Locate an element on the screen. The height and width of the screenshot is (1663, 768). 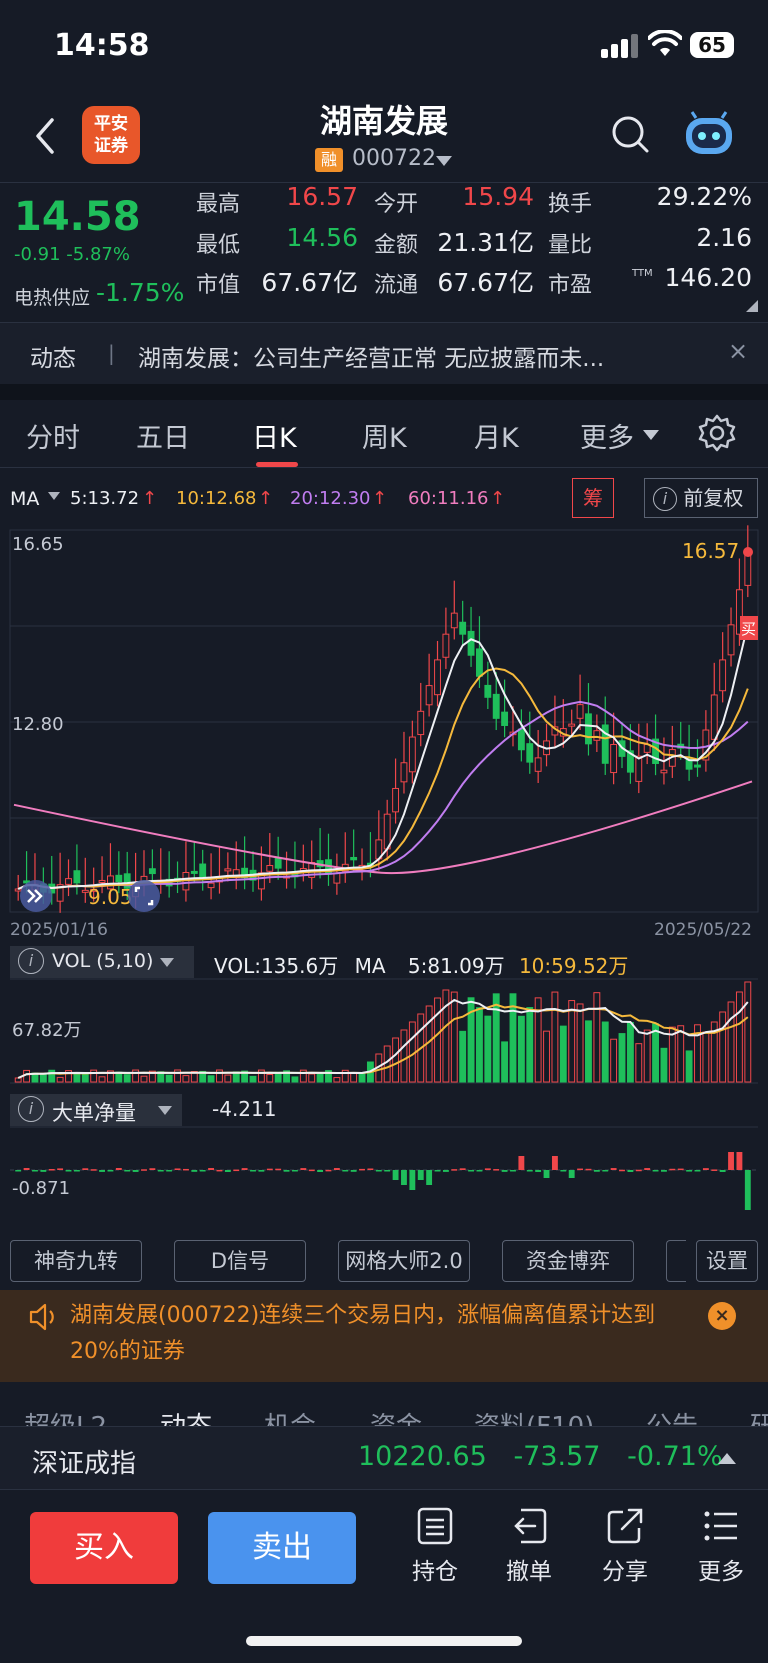
tab-f10: 资料(F10) is located at coordinates (534, 1416).